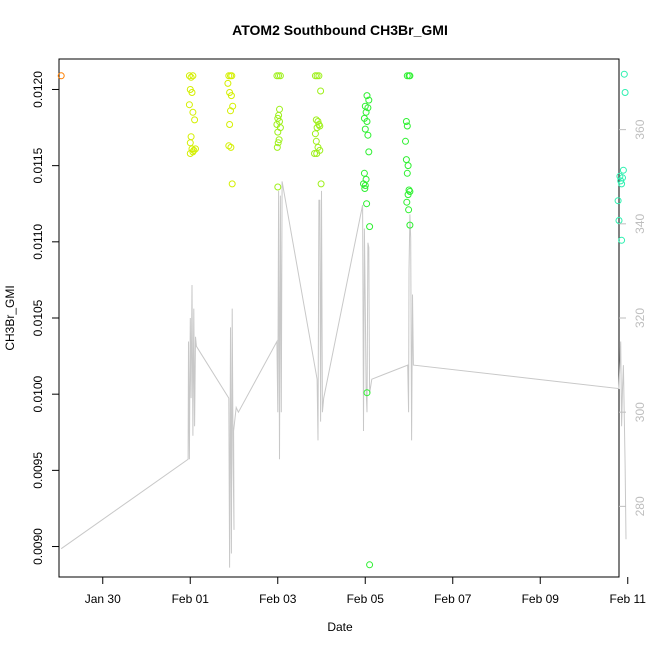 The width and height of the screenshot is (650, 650). I want to click on y-tick-label: 0.0115, so click(38, 165).